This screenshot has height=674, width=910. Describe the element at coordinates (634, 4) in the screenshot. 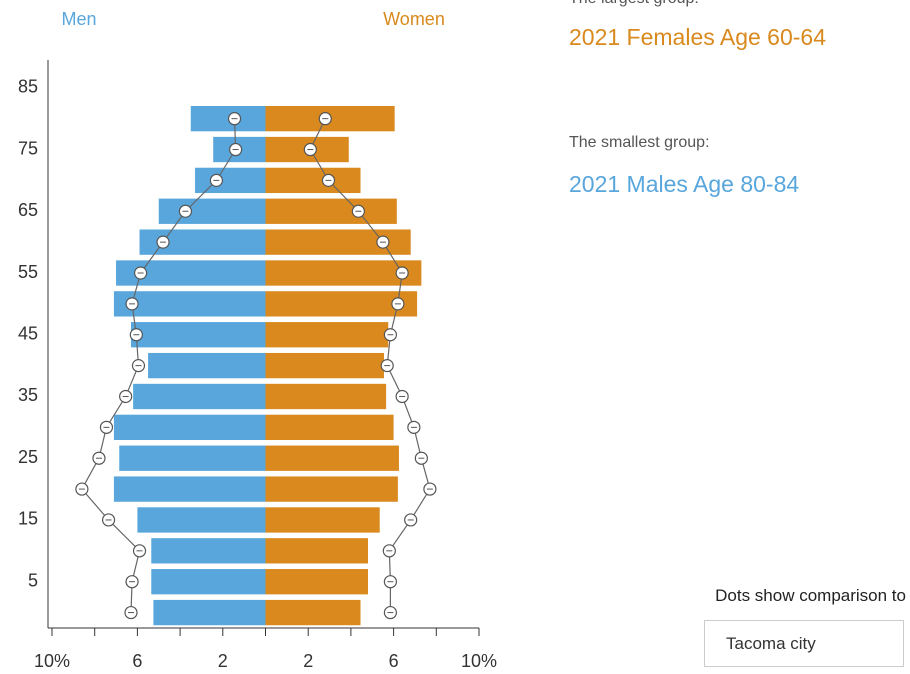

I see `largest-label: The largest group:` at that location.